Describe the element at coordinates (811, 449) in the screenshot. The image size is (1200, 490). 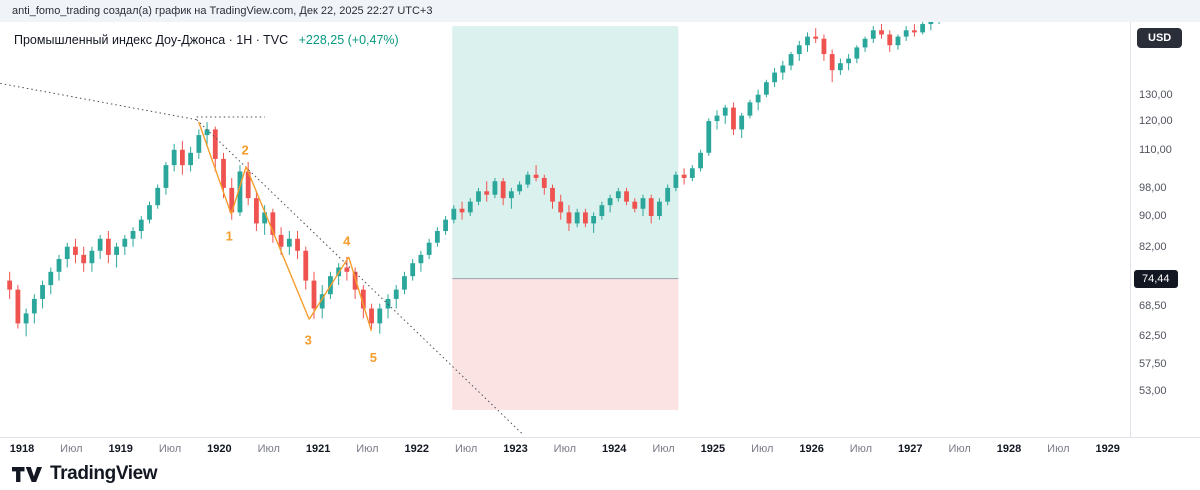
I see `time-axis-year-label: 1926` at that location.